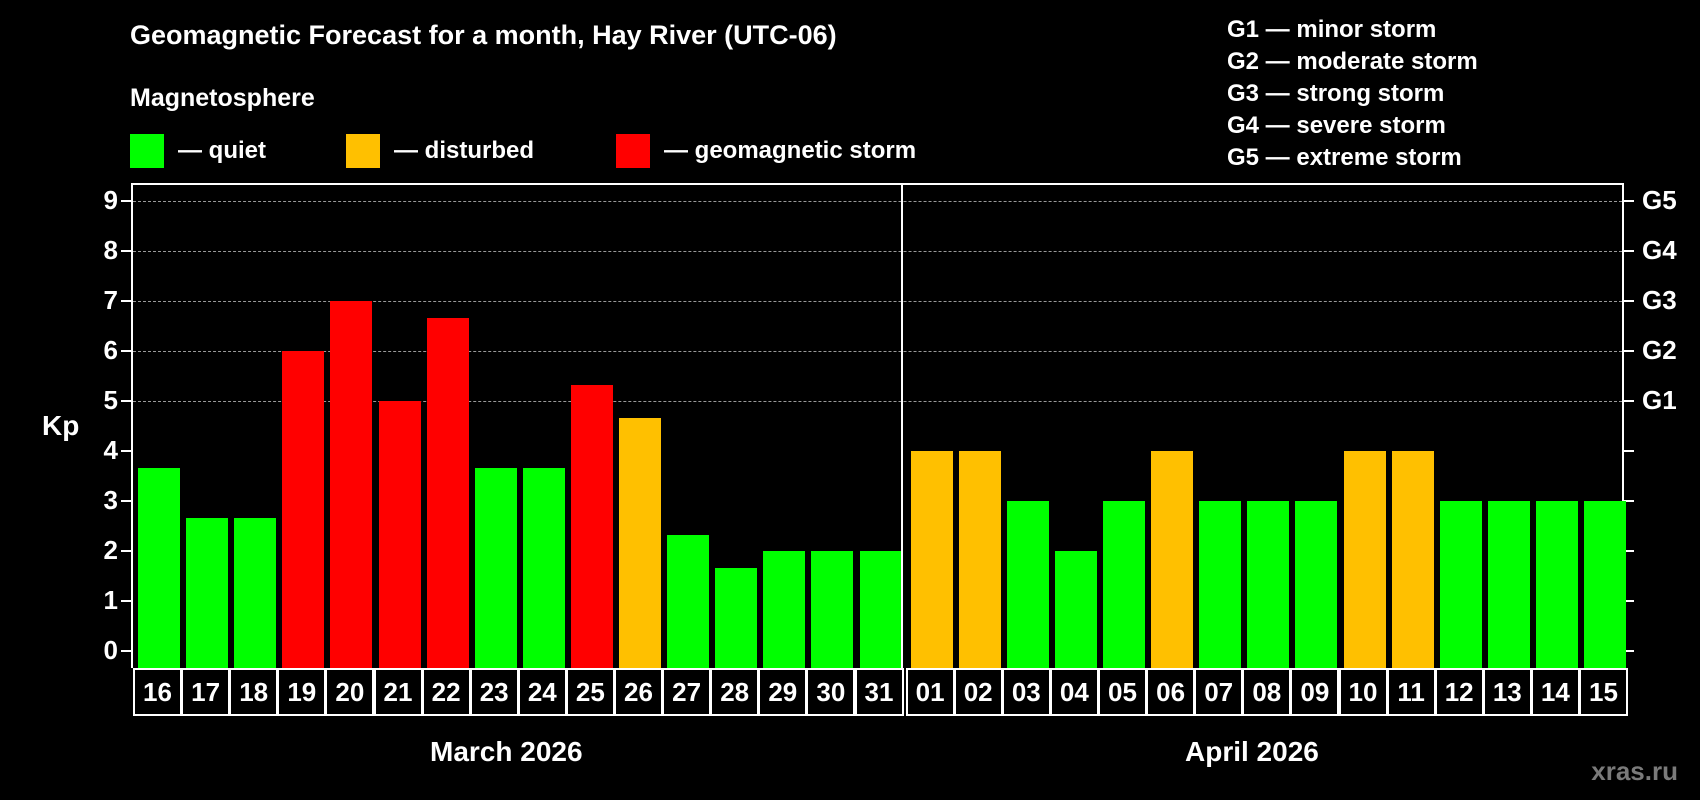  I want to click on legend-label-disturbed: — disturbed, so click(464, 150).